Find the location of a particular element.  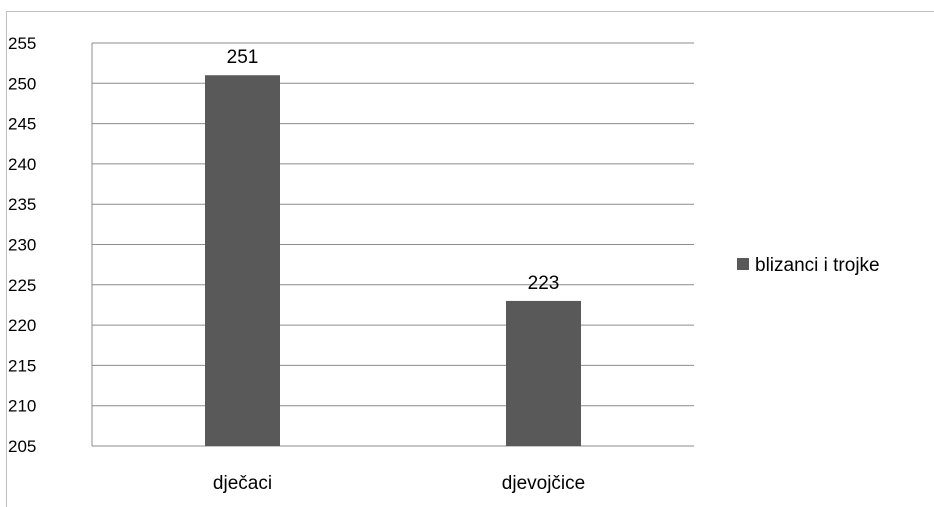

y-tick-label: 225 is located at coordinates (22, 285).